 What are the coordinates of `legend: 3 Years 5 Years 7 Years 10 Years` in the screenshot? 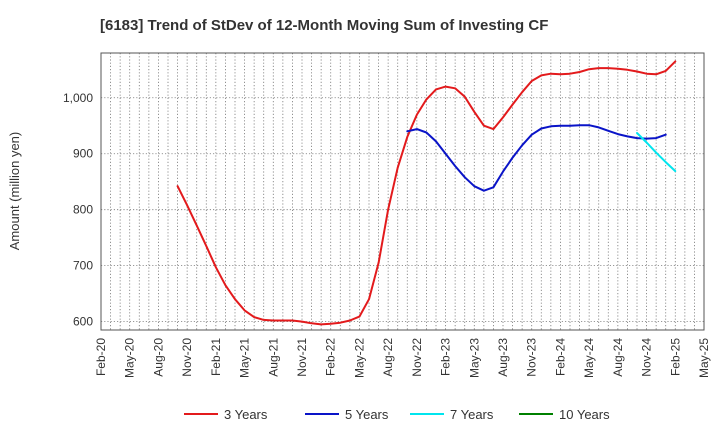 It's located at (397, 414).